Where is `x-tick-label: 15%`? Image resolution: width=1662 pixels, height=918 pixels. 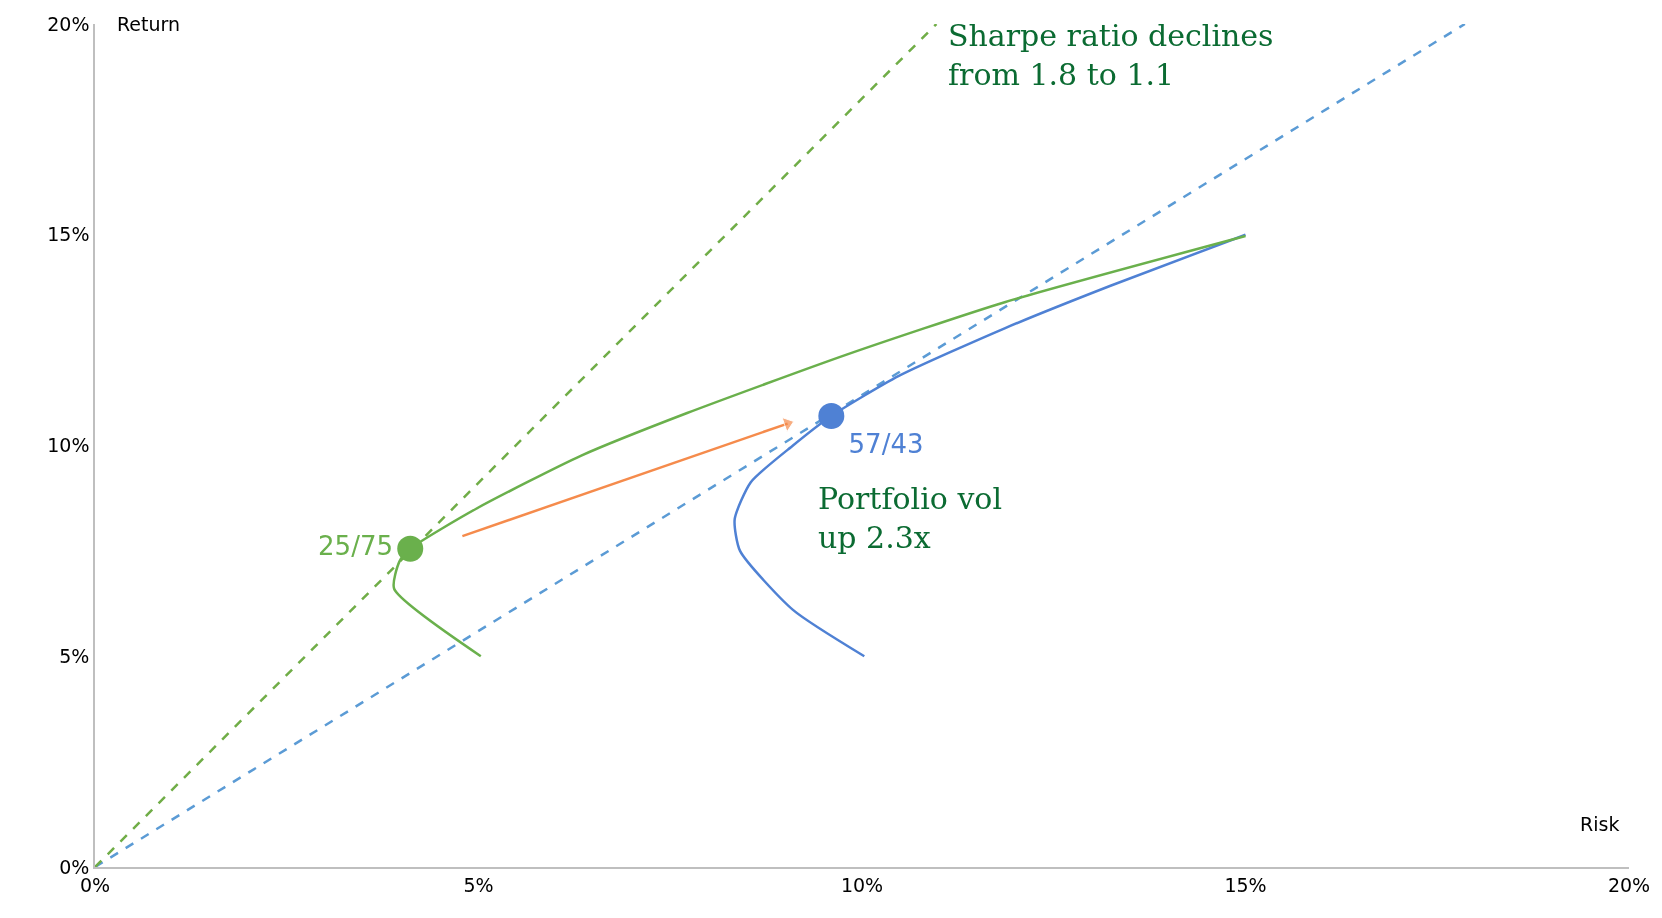
x-tick-label: 15% is located at coordinates (1245, 884).